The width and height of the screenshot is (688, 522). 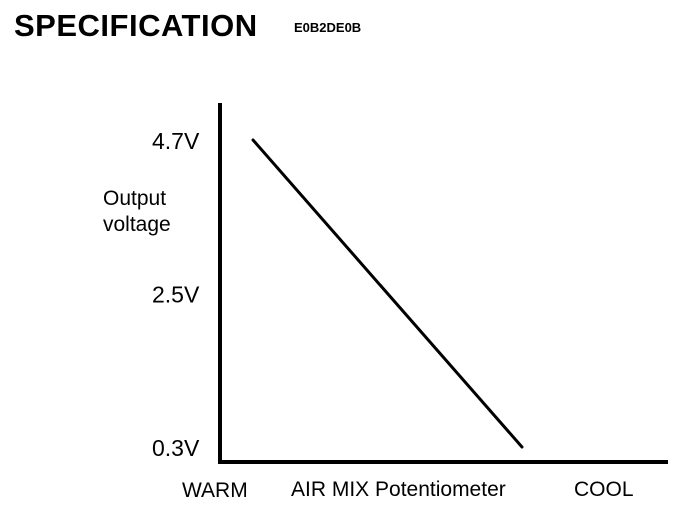 What do you see at coordinates (604, 489) in the screenshot?
I see `x-tick-label-cool: COOL` at bounding box center [604, 489].